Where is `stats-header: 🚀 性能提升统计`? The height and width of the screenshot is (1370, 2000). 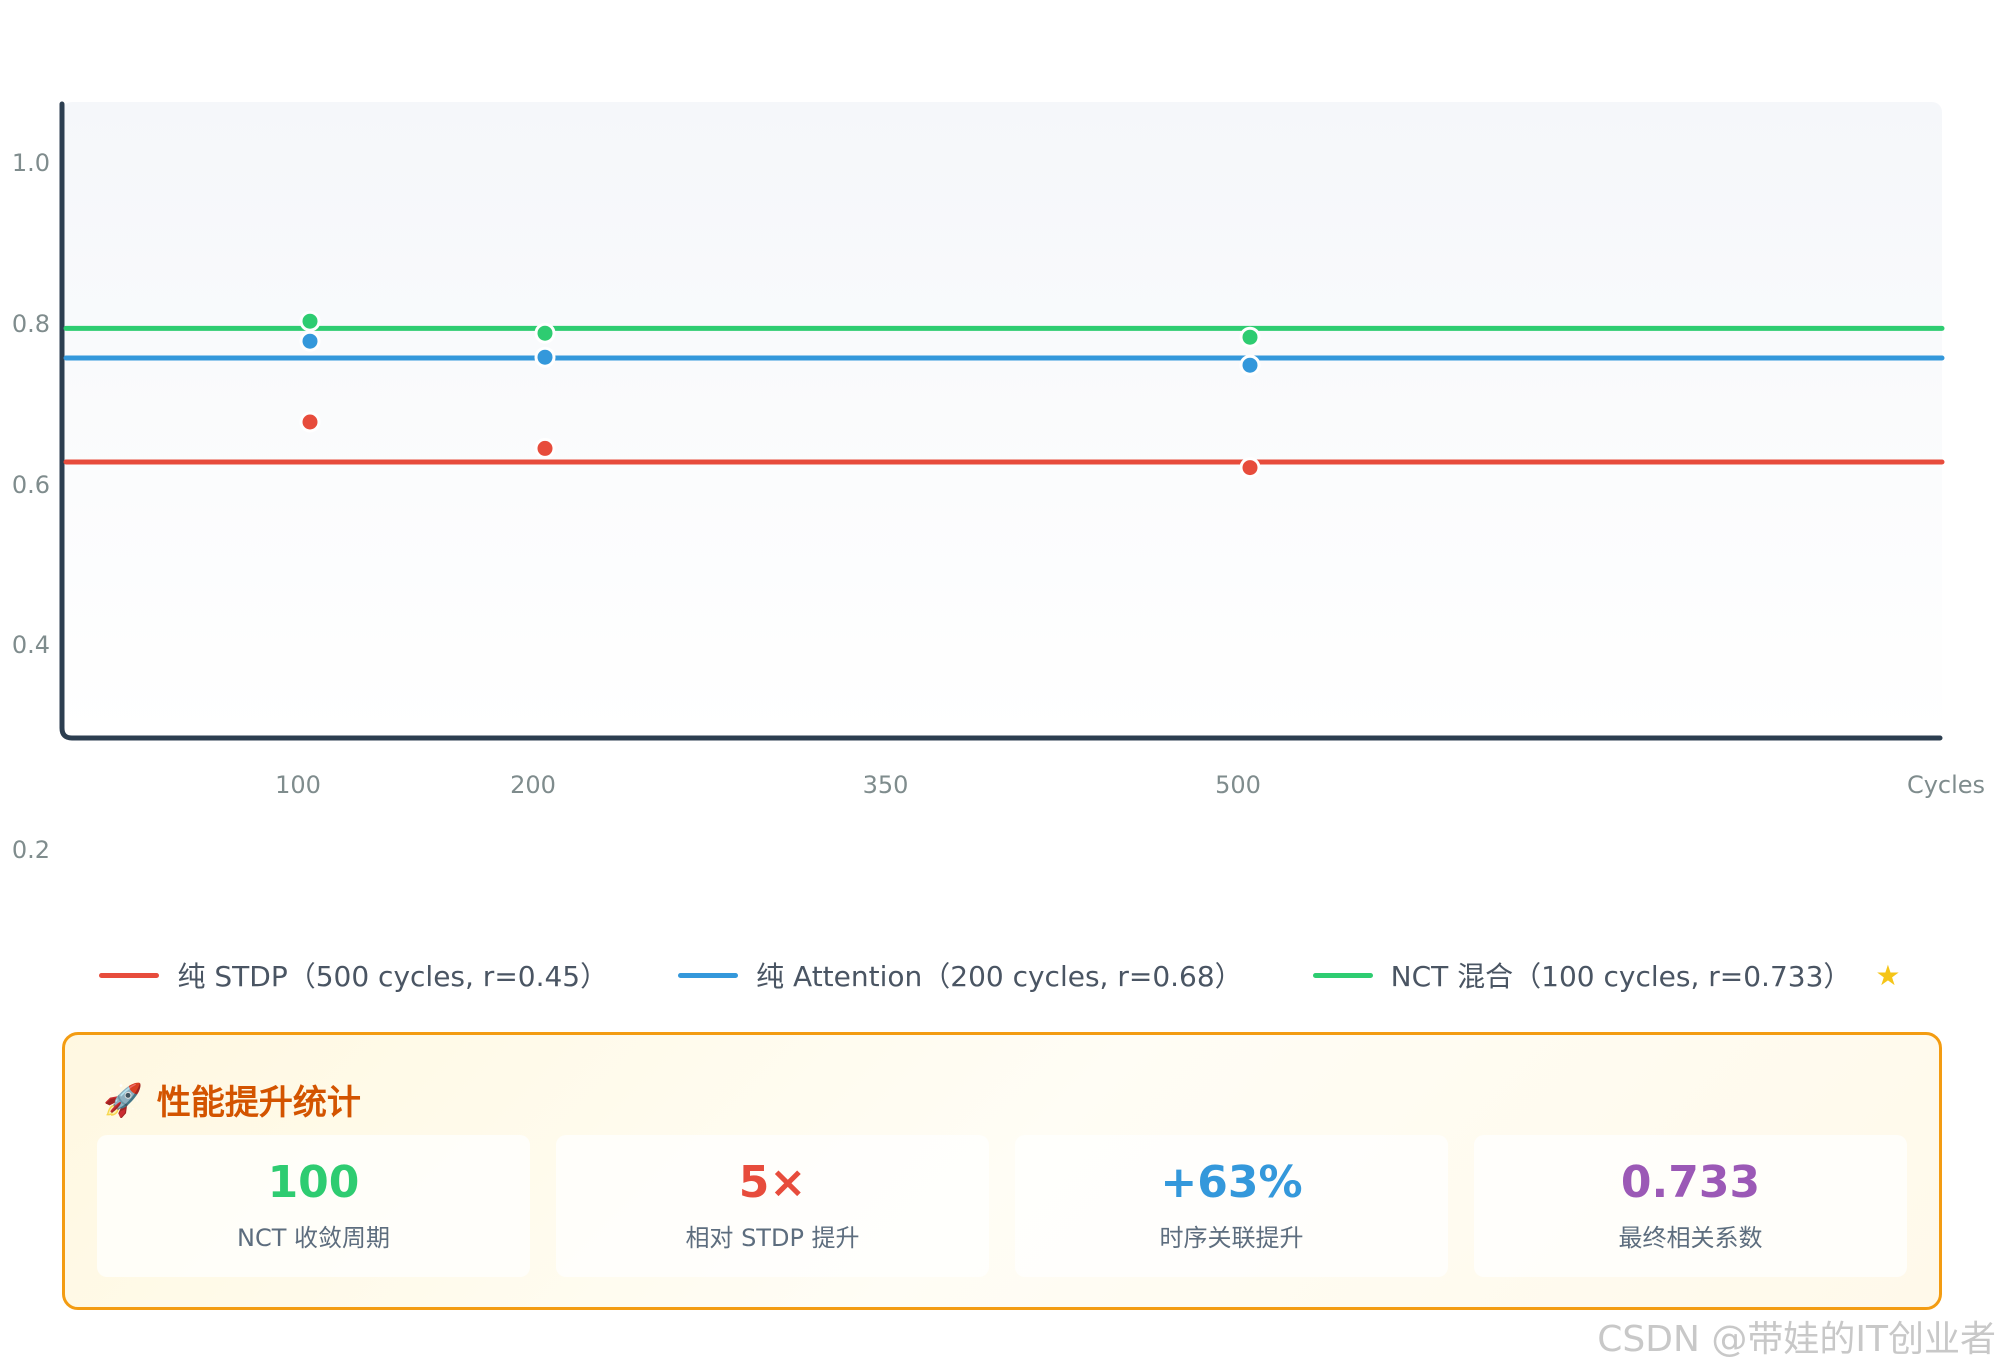
stats-header: 🚀 性能提升统计 is located at coordinates (232, 1099).